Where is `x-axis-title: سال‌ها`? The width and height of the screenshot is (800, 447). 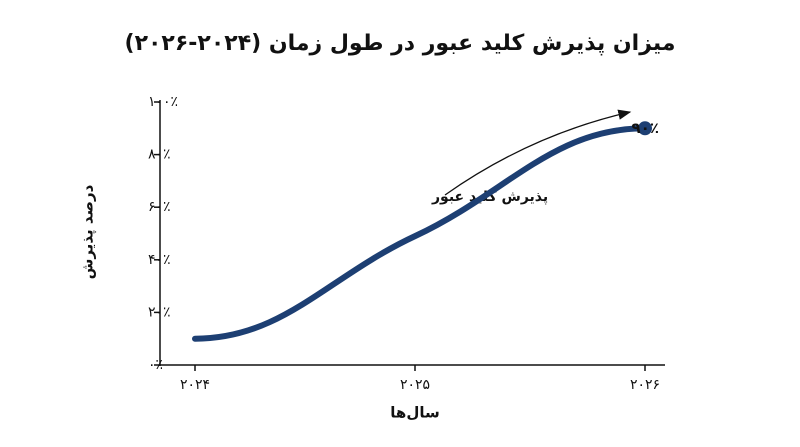 x-axis-title: سال‌ها is located at coordinates (414, 413).